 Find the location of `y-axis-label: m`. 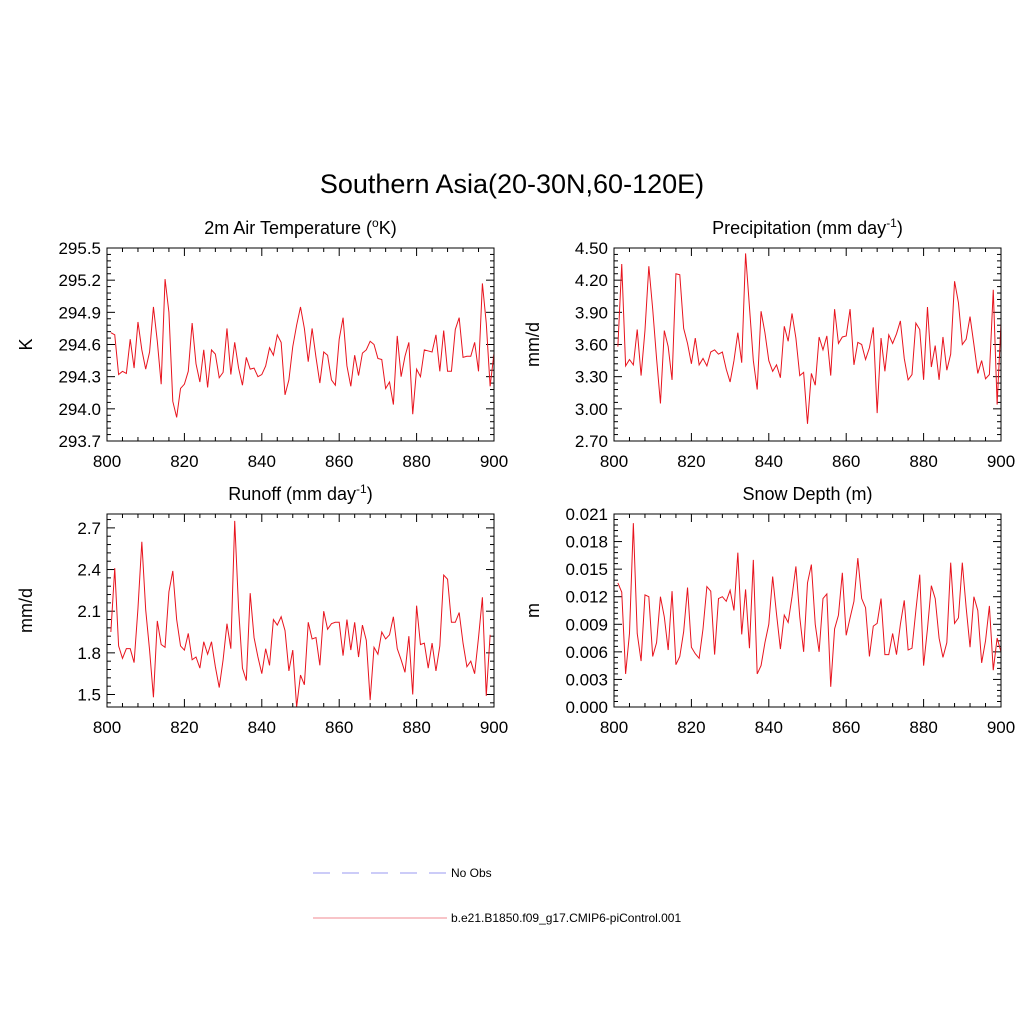

y-axis-label: m is located at coordinates (533, 610).